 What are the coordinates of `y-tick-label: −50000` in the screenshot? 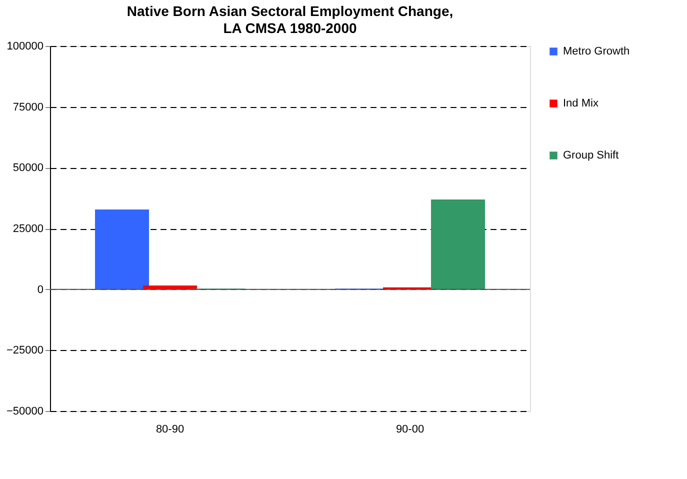 It's located at (25, 412).